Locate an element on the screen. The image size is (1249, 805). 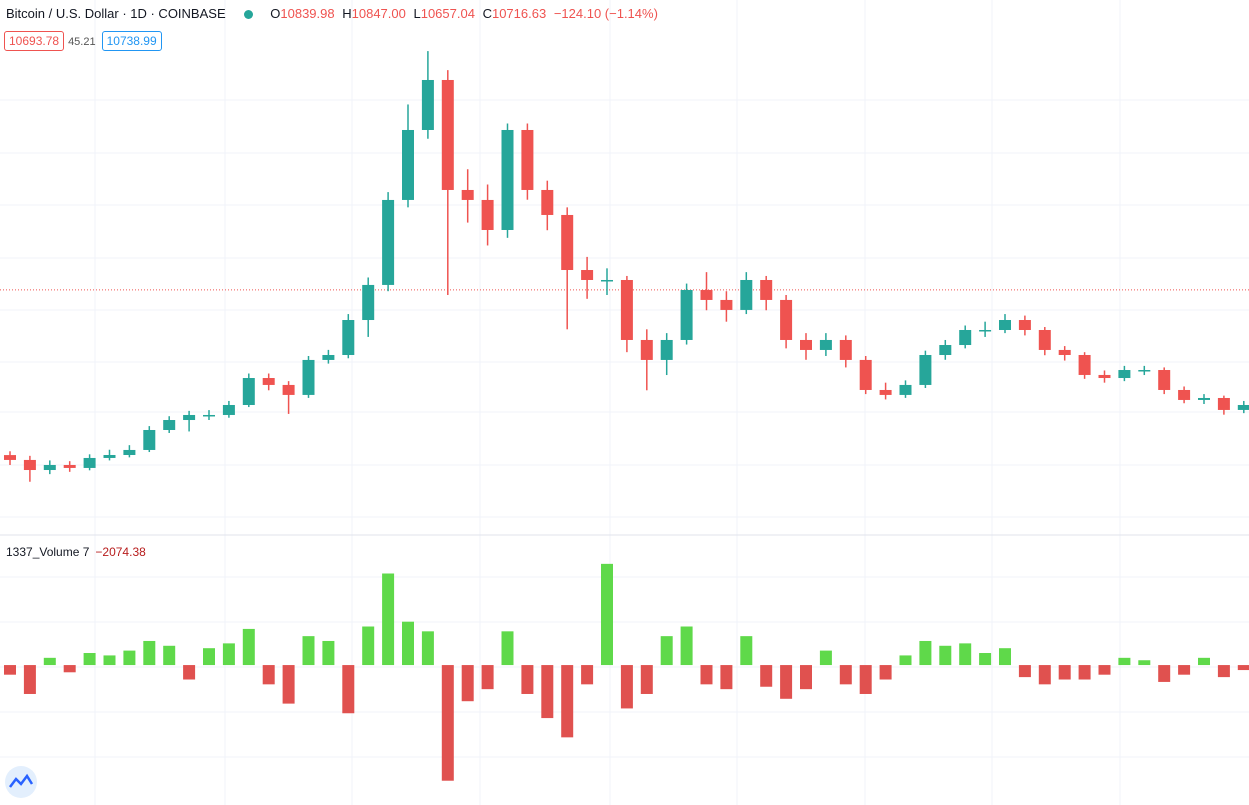
ohlc-value: 10847.00 is located at coordinates (378, 13).